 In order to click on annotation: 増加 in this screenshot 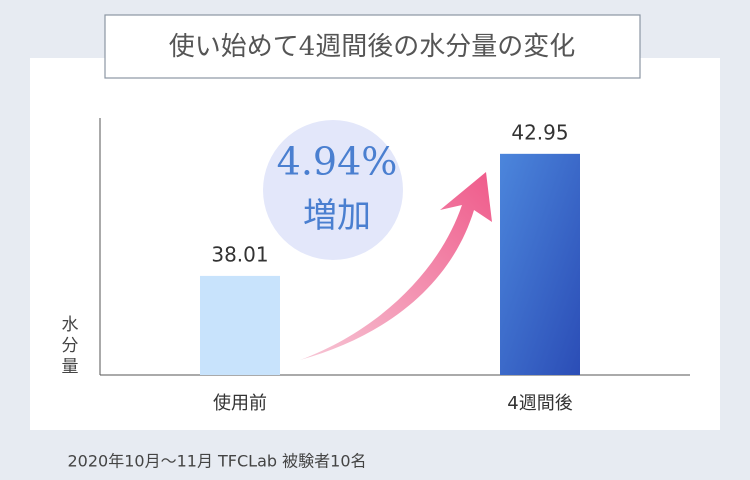, I will do `click(337, 216)`.